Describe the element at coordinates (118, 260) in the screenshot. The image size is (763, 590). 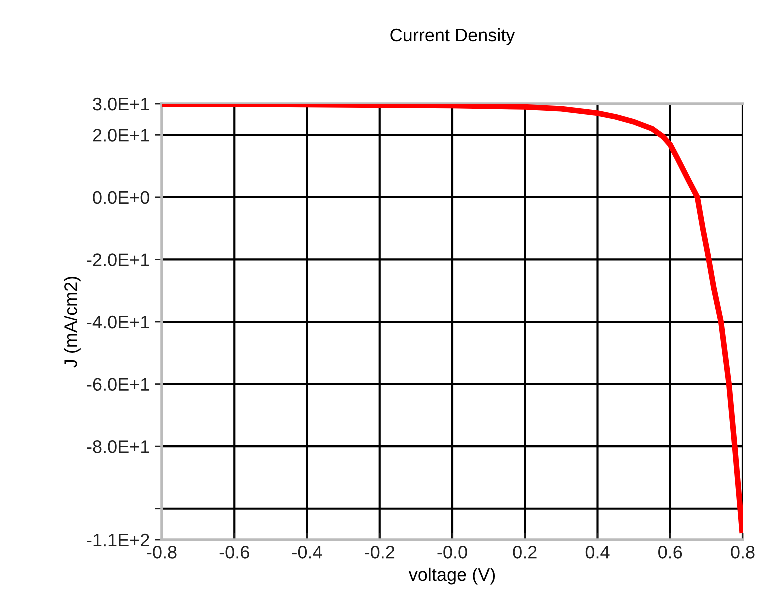
I see `y-tick-label: -2.0E+1` at that location.